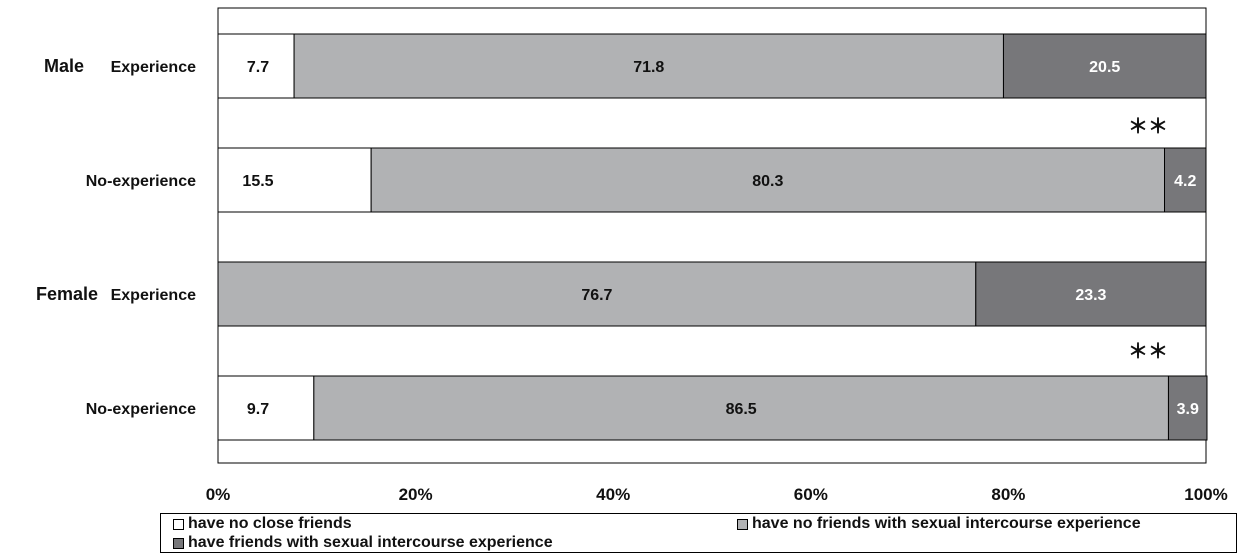 This screenshot has width=1246, height=555. Describe the element at coordinates (67, 294) in the screenshot. I see `group-label: Female` at that location.